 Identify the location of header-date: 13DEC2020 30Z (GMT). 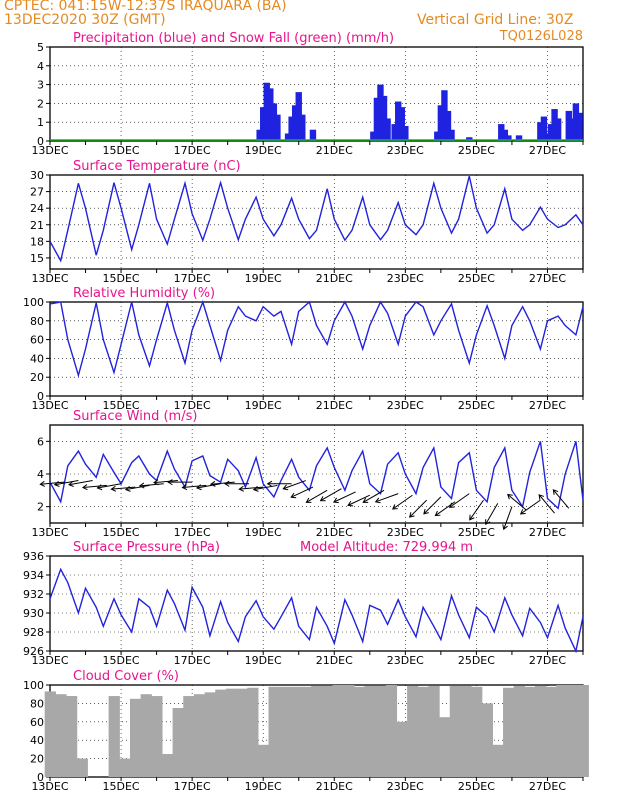
(85, 20).